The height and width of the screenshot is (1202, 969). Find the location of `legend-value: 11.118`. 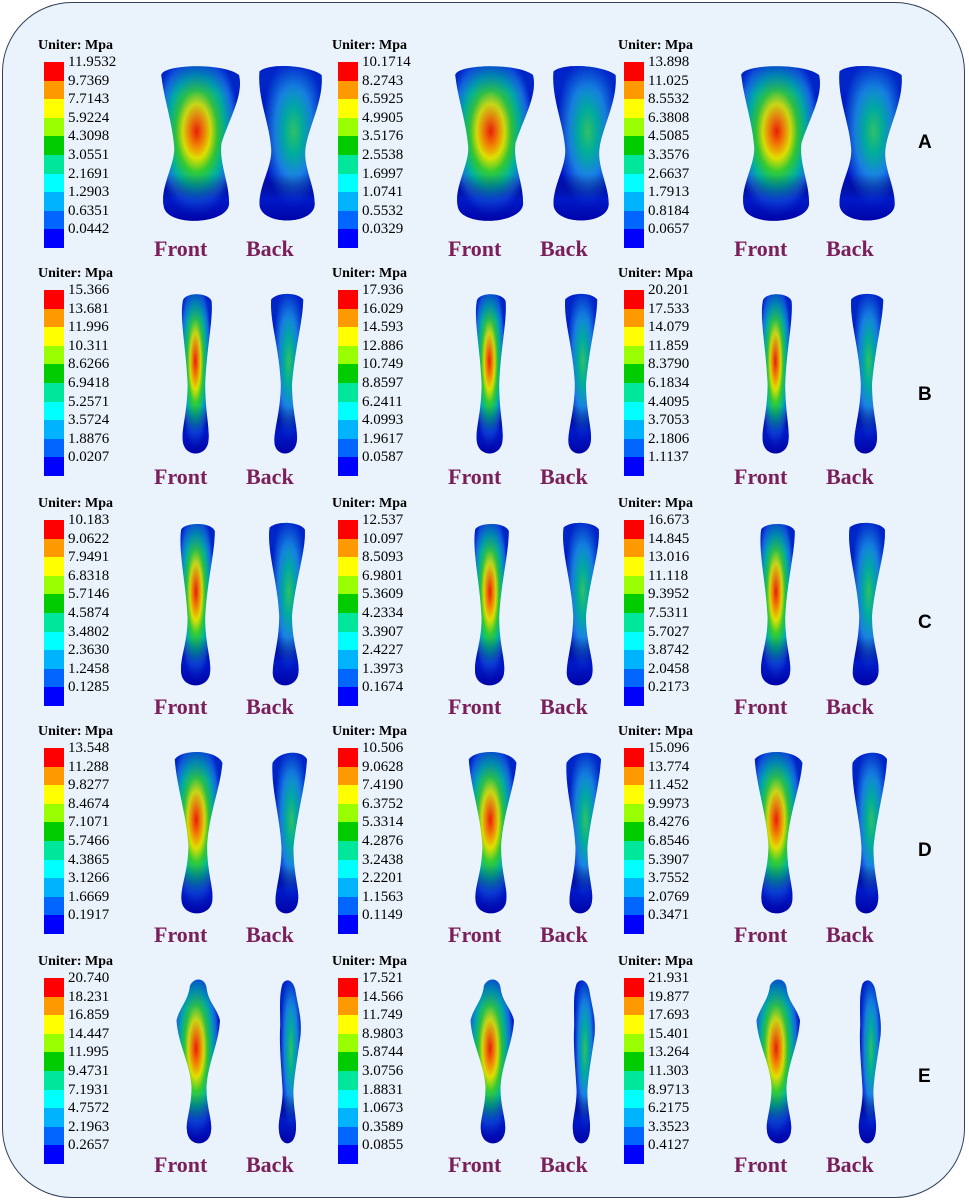

legend-value: 11.118 is located at coordinates (668, 575).